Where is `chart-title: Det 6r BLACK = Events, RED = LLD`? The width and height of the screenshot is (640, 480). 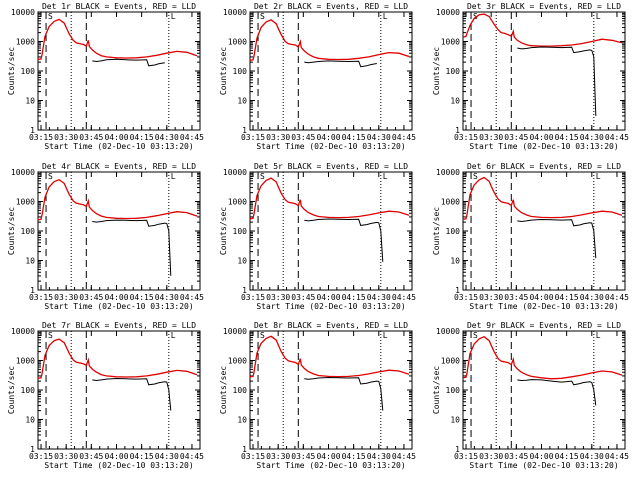 chart-title: Det 6r BLACK = Events, RED = LLD is located at coordinates (544, 166).